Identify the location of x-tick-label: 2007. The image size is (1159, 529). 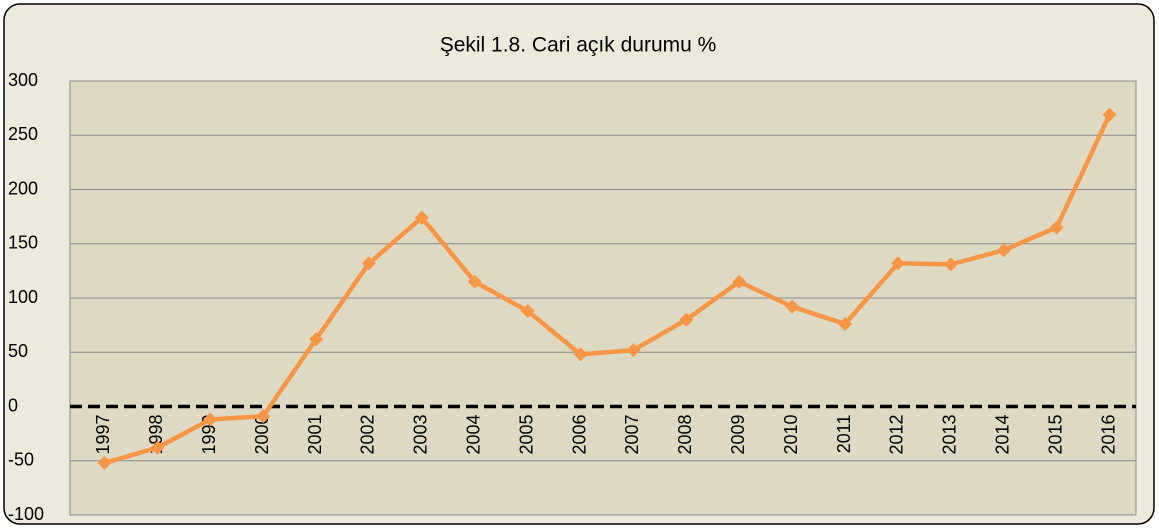
(632, 435).